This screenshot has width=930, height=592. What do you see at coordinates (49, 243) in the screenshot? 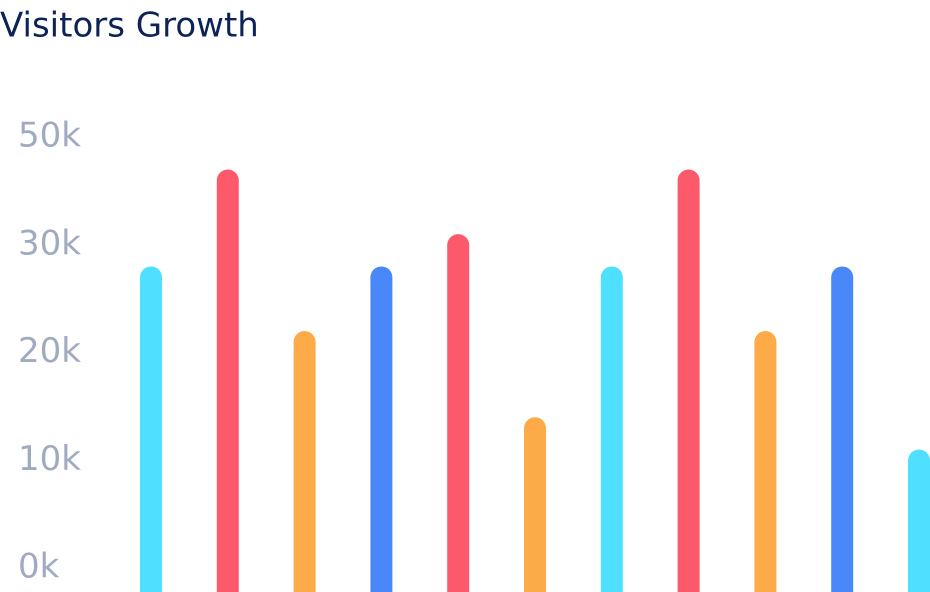
I see `y-tick-label: 30k` at bounding box center [49, 243].